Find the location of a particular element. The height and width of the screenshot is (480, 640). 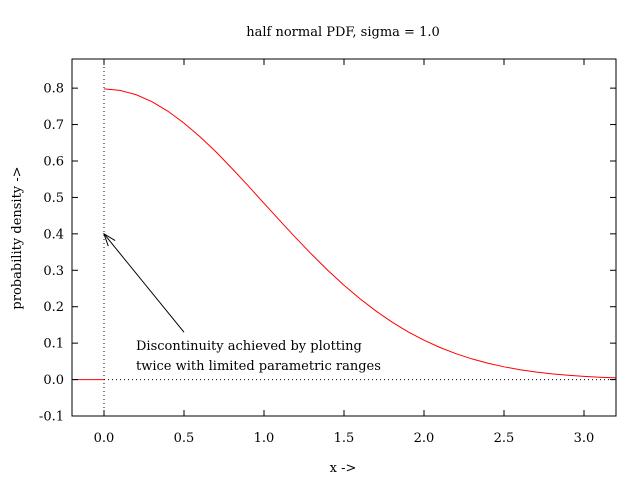

y-tick-label: 0.2 is located at coordinates (53, 307).